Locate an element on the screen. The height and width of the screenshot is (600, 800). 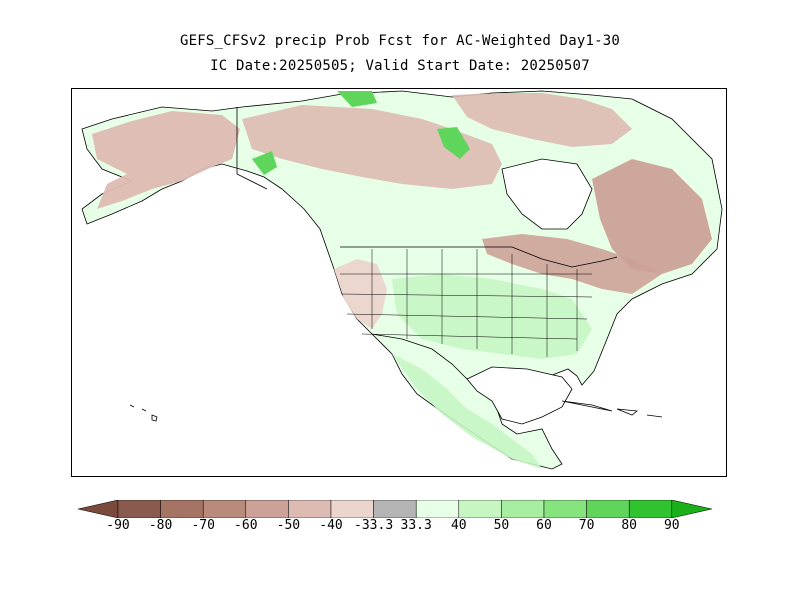
caribbean-islands is located at coordinates (612, 409).